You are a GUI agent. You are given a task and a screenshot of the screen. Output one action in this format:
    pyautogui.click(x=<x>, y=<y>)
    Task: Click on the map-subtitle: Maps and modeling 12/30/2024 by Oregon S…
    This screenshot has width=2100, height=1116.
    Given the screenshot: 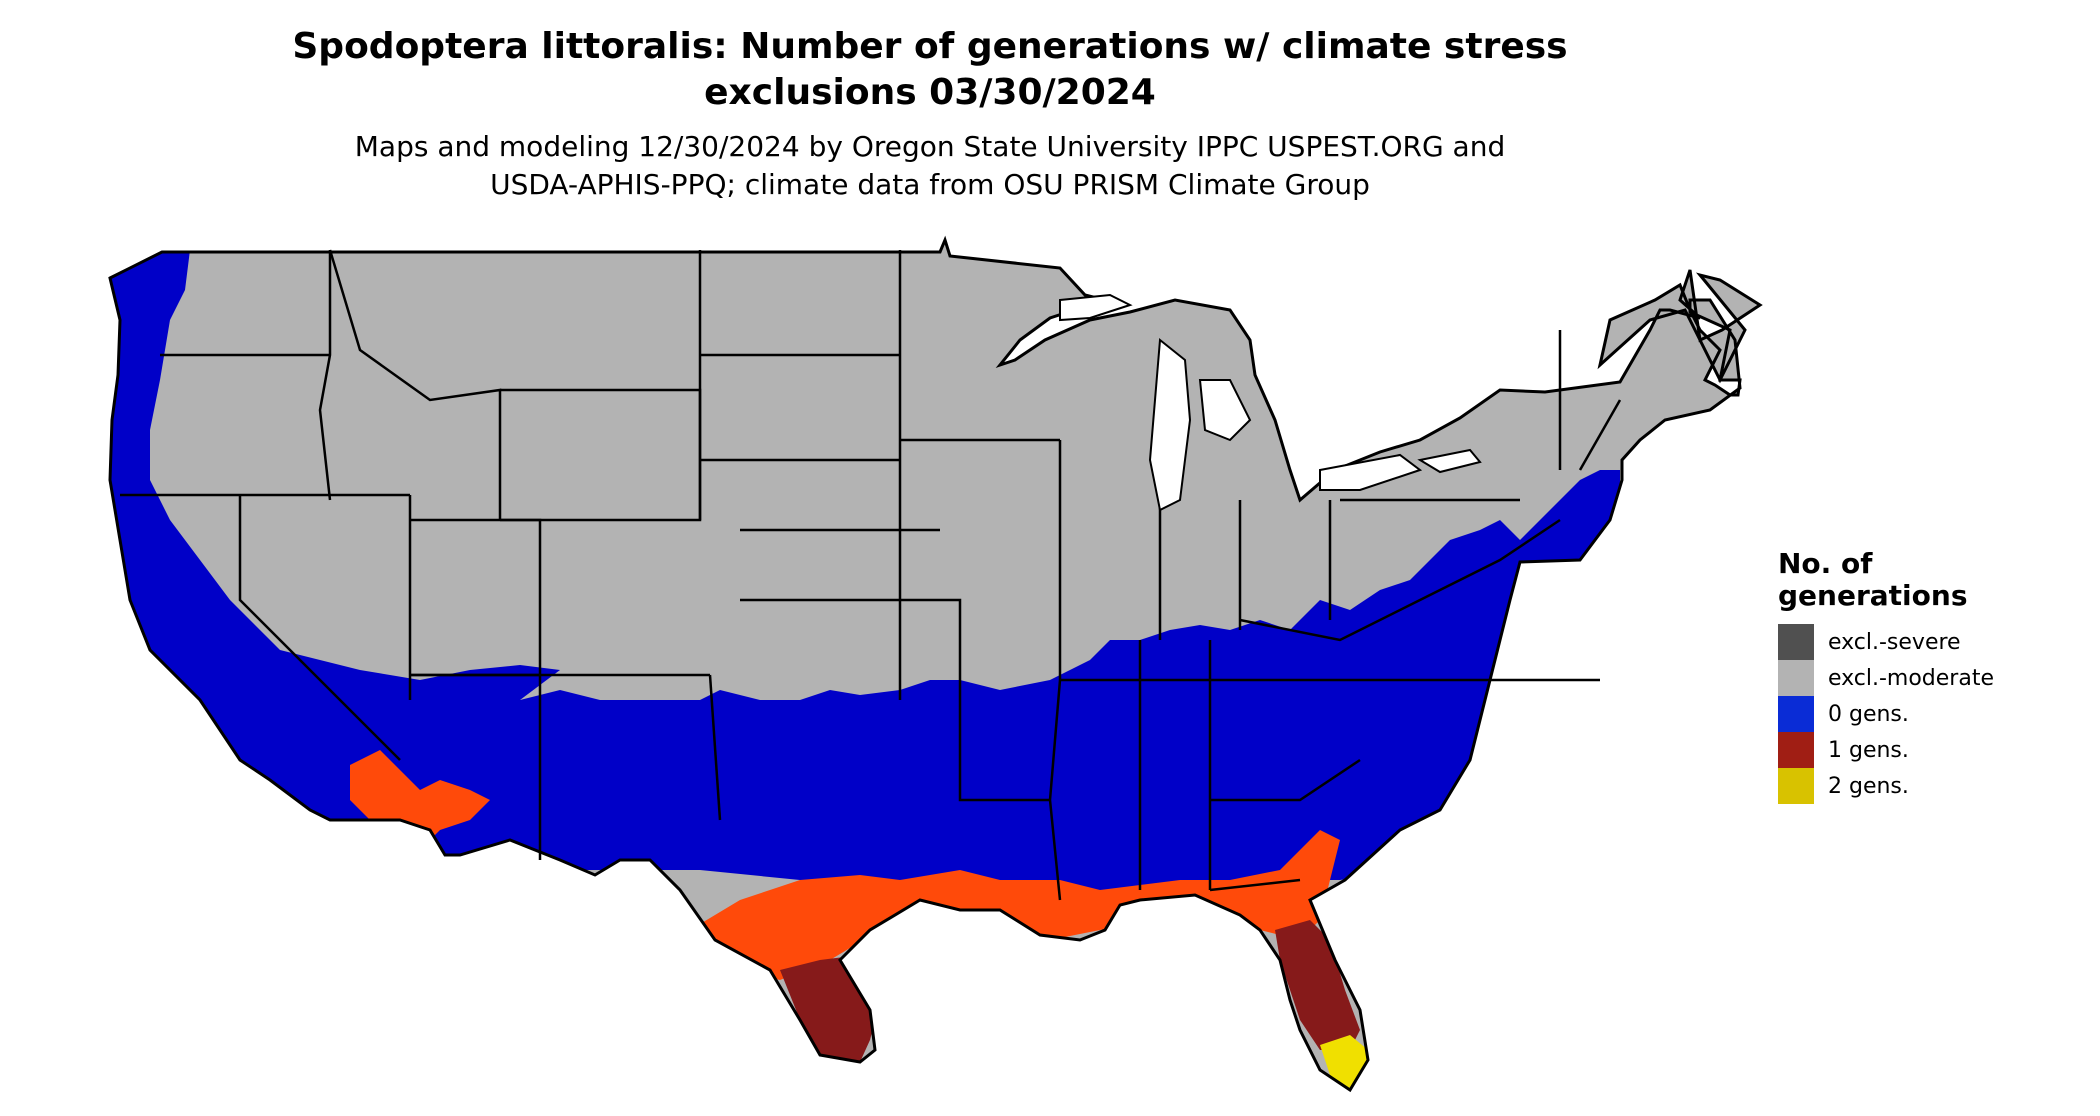 What is the action you would take?
    pyautogui.click(x=930, y=166)
    